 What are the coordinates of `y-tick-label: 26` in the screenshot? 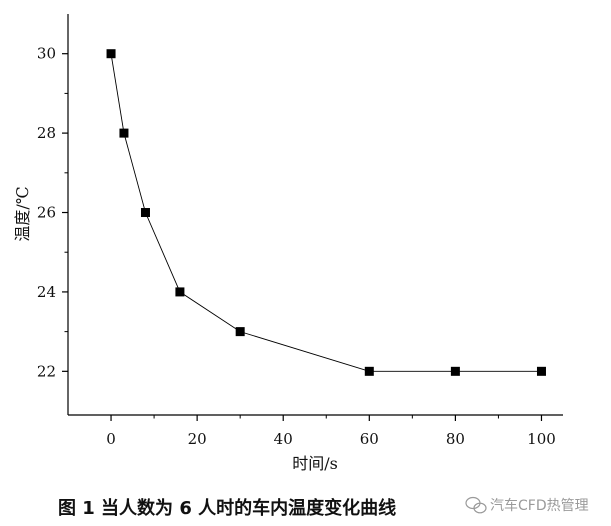 It's located at (46, 213).